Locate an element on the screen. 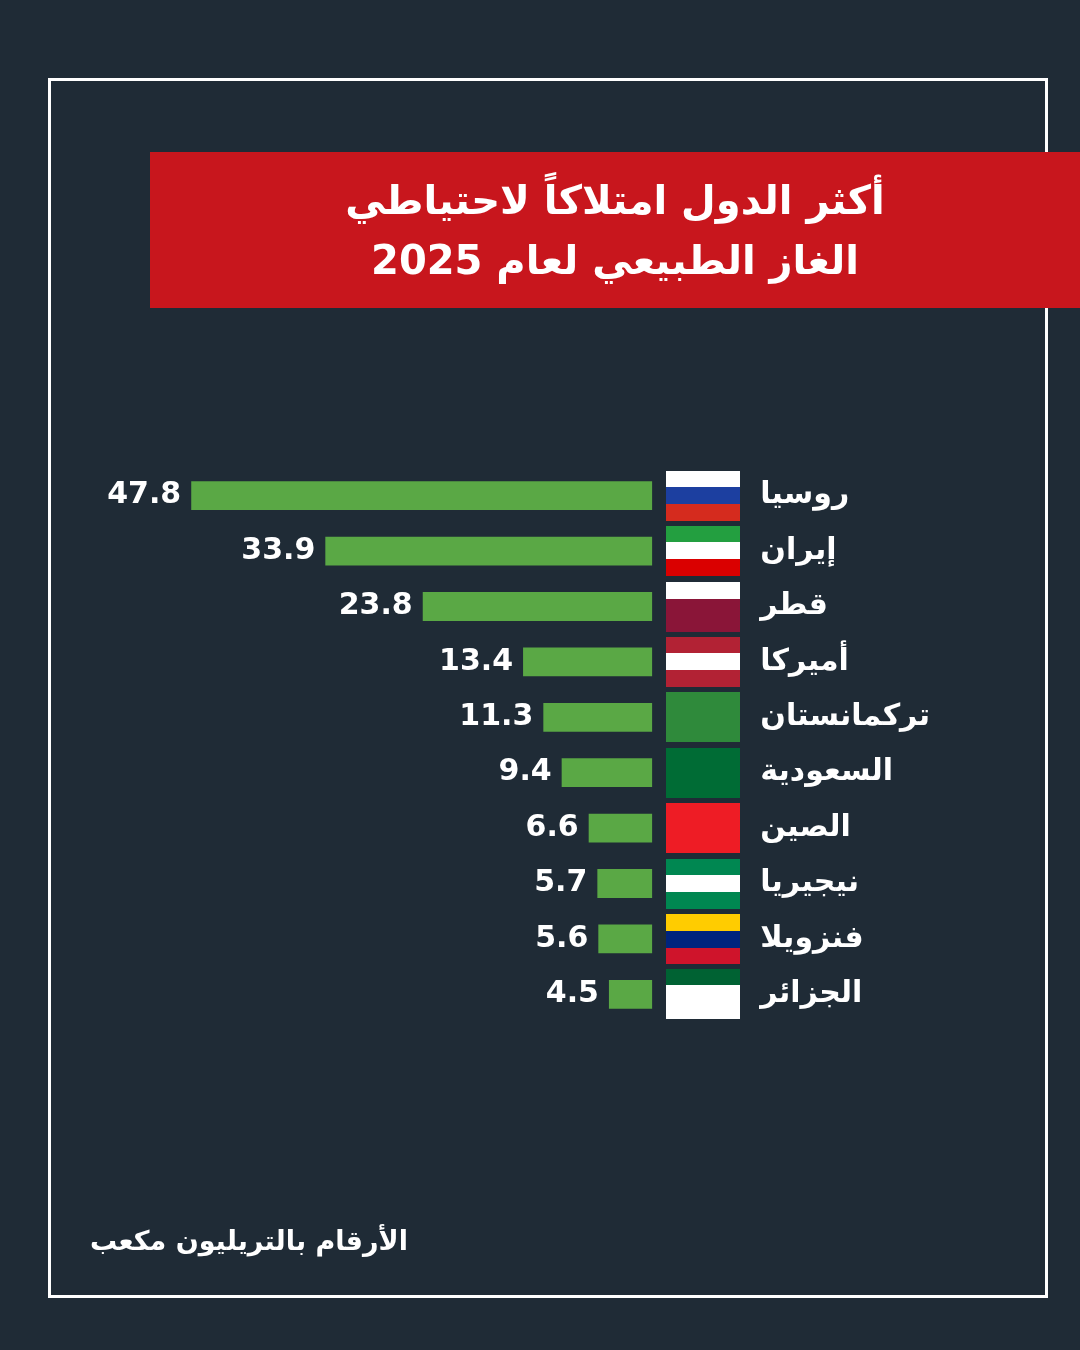 Image resolution: width=1080 pixels, height=1350 pixels. data-label: 11.3 is located at coordinates (496, 715).